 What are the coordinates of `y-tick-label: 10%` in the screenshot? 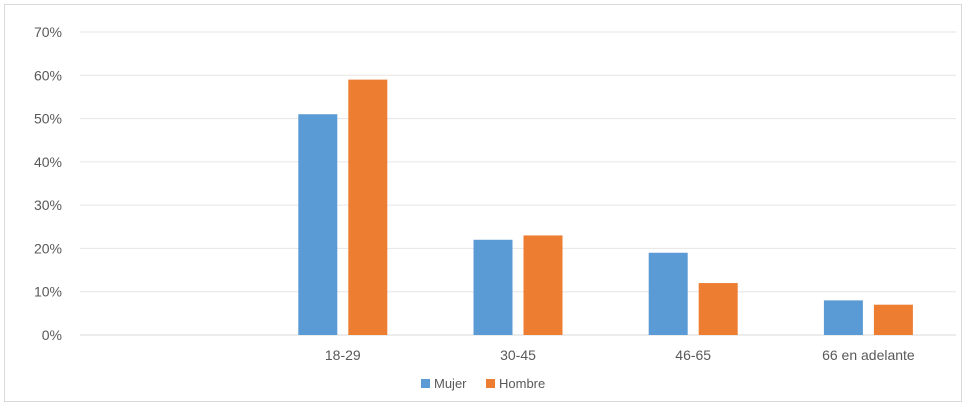 It's located at (48, 292).